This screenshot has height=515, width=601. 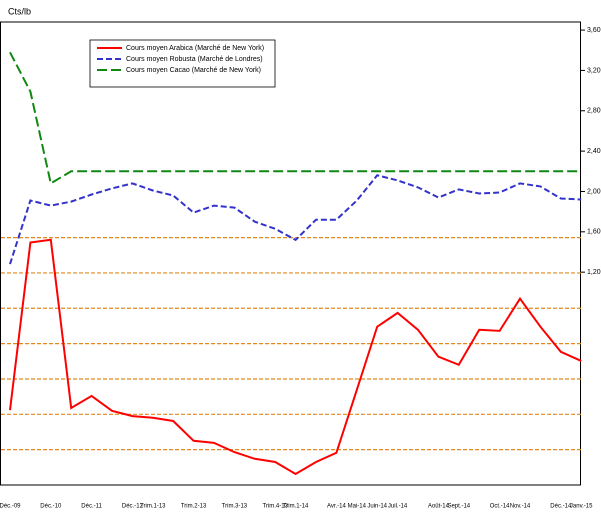 What do you see at coordinates (91, 507) in the screenshot?
I see `x-tick-label: Déc.-11` at bounding box center [91, 507].